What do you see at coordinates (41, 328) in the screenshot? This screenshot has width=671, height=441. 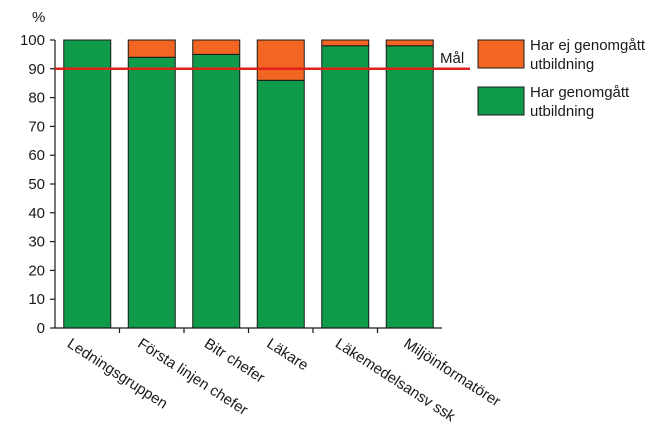 I see `y-tick-label: 0` at bounding box center [41, 328].